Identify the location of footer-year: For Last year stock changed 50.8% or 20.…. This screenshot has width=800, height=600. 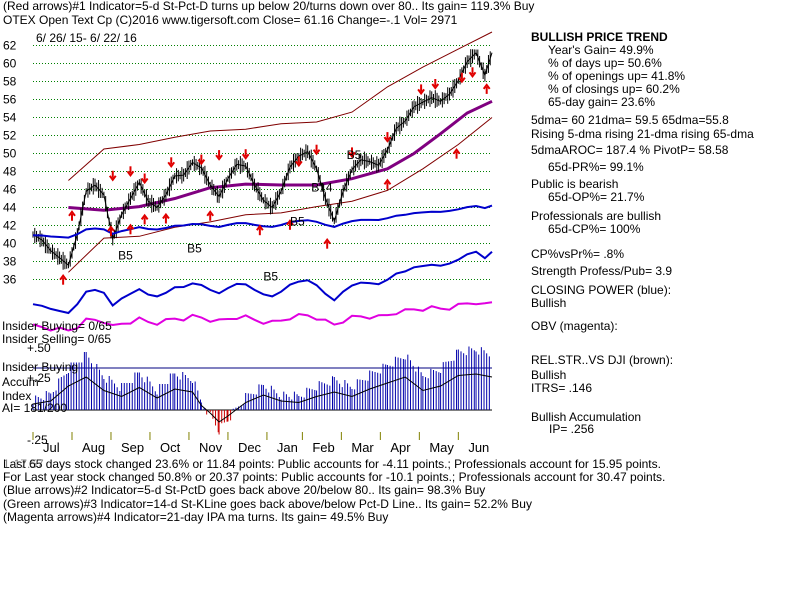
(334, 477).